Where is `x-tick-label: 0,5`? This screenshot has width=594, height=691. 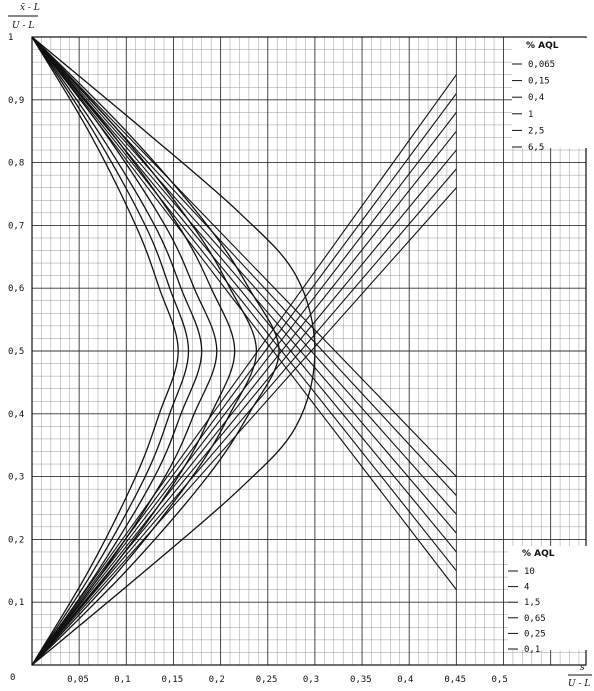 x-tick-label: 0,5 is located at coordinates (500, 680).